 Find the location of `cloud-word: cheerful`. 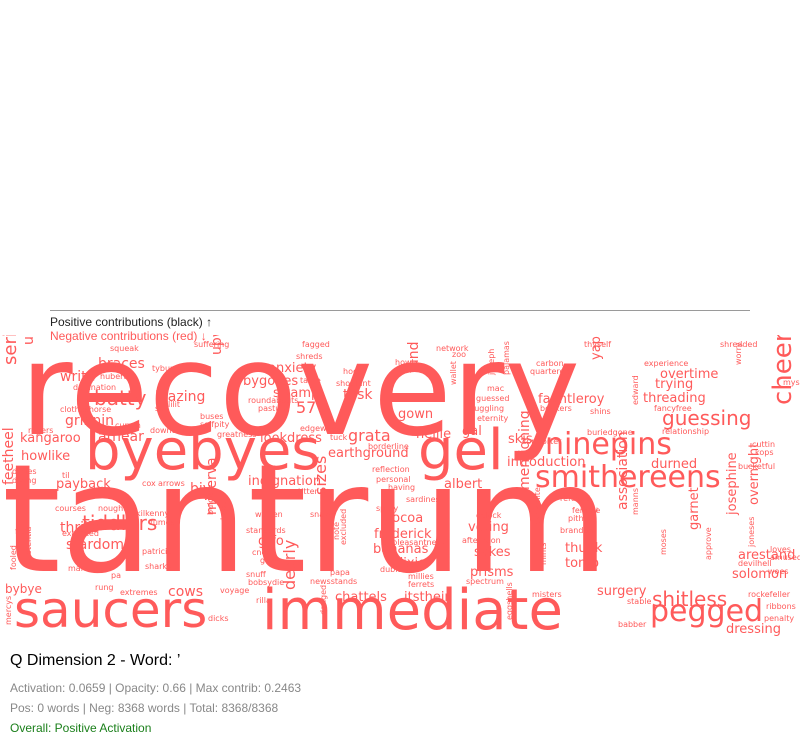

cloud-word: cheerful is located at coordinates (783, 370).